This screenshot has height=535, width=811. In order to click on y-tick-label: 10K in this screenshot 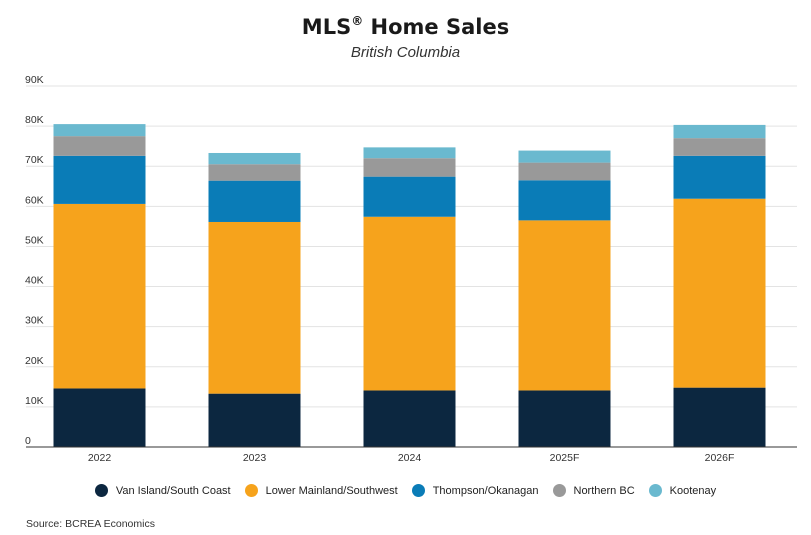, I will do `click(34, 401)`.